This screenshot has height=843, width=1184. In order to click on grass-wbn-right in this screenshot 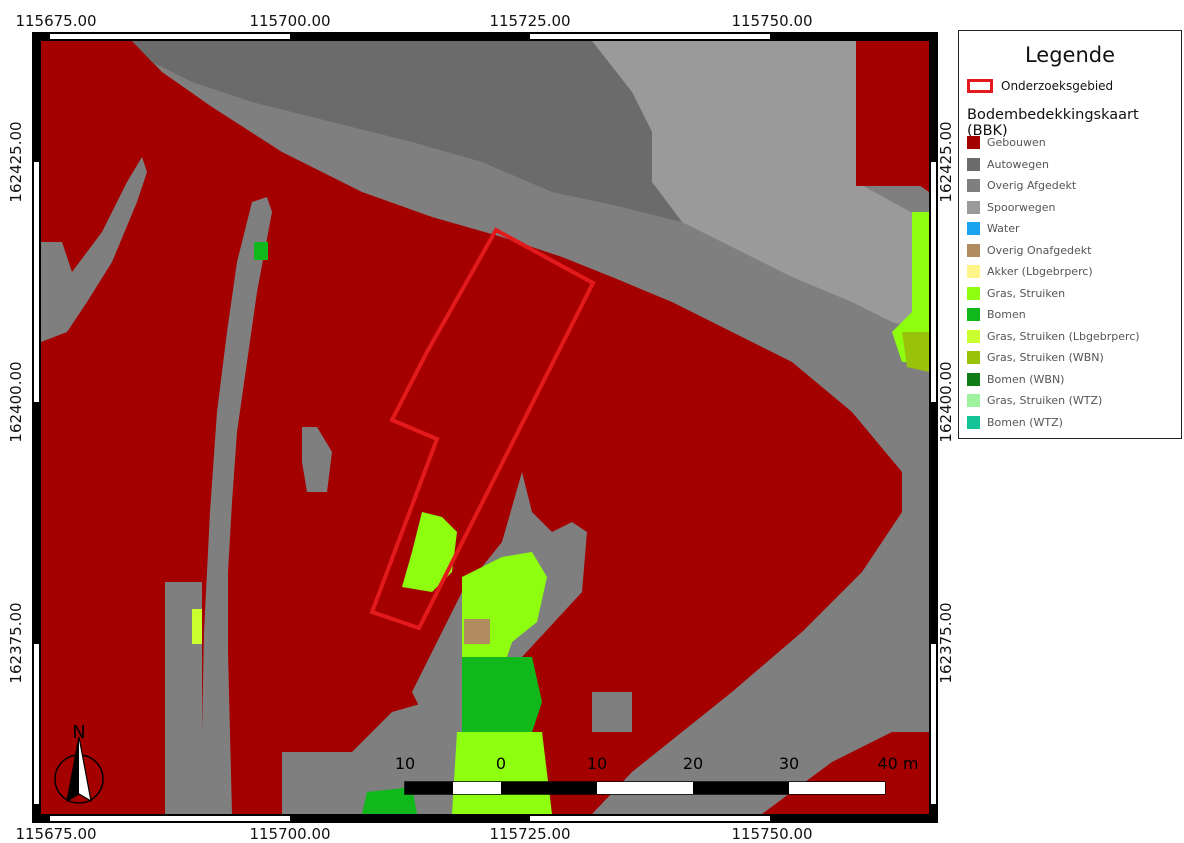, I will do `click(915, 352)`.